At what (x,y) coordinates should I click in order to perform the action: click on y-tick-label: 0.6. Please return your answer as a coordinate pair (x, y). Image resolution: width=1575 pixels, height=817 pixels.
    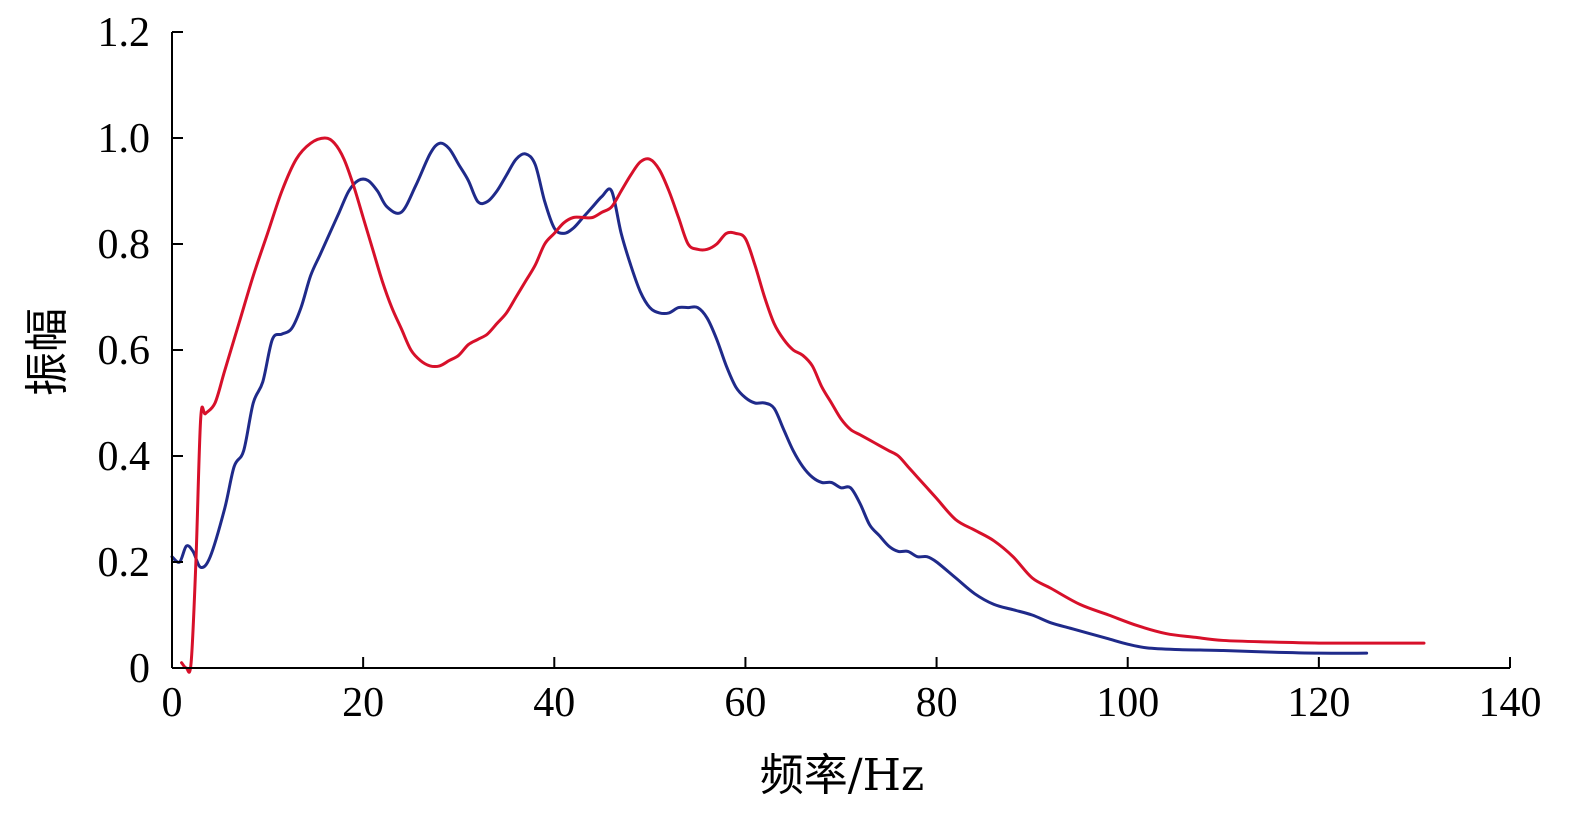
    Looking at the image, I should click on (124, 351).